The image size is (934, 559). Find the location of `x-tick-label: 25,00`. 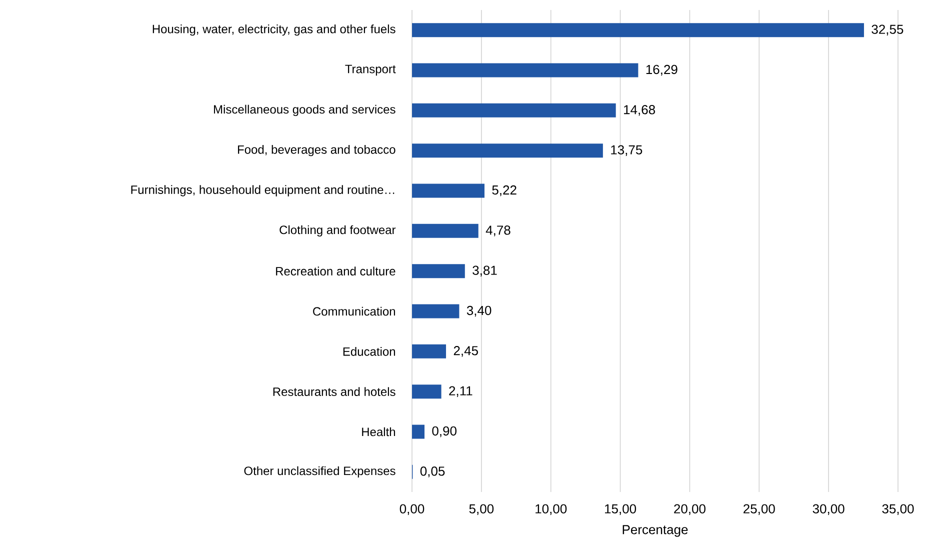

x-tick-label: 25,00 is located at coordinates (759, 509).